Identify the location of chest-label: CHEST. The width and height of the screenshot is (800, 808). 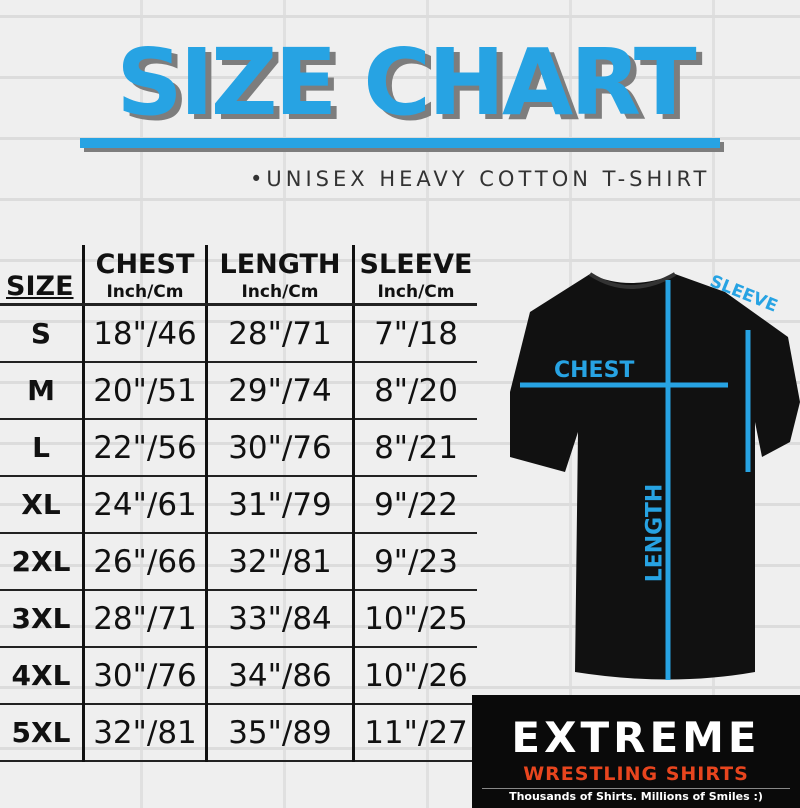
(145, 264).